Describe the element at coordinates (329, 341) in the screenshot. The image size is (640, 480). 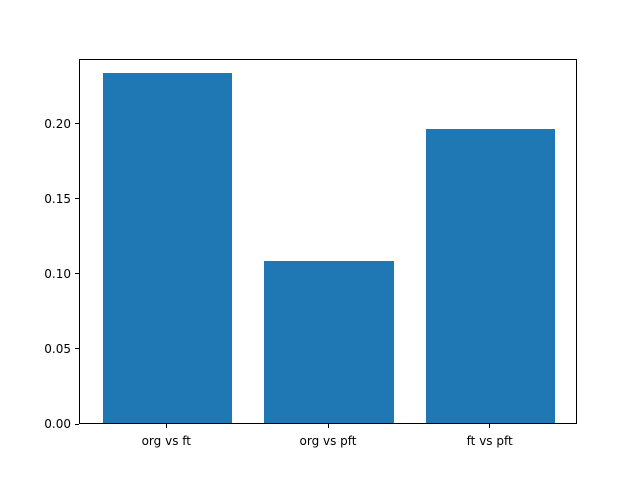
I see `bar-org-vs-pft` at that location.